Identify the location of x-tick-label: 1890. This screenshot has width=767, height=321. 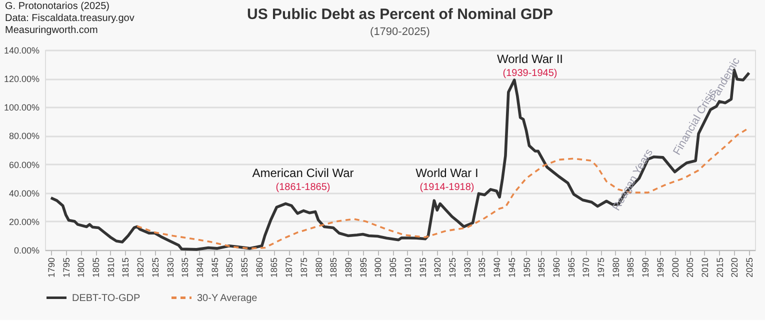
(349, 268).